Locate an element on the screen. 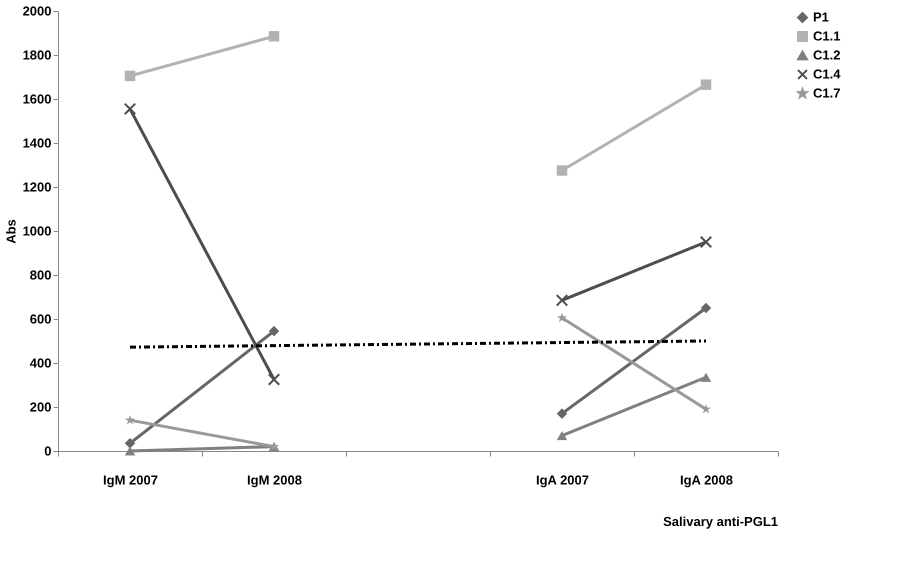  y-tick-label: 1400 is located at coordinates (37, 143).